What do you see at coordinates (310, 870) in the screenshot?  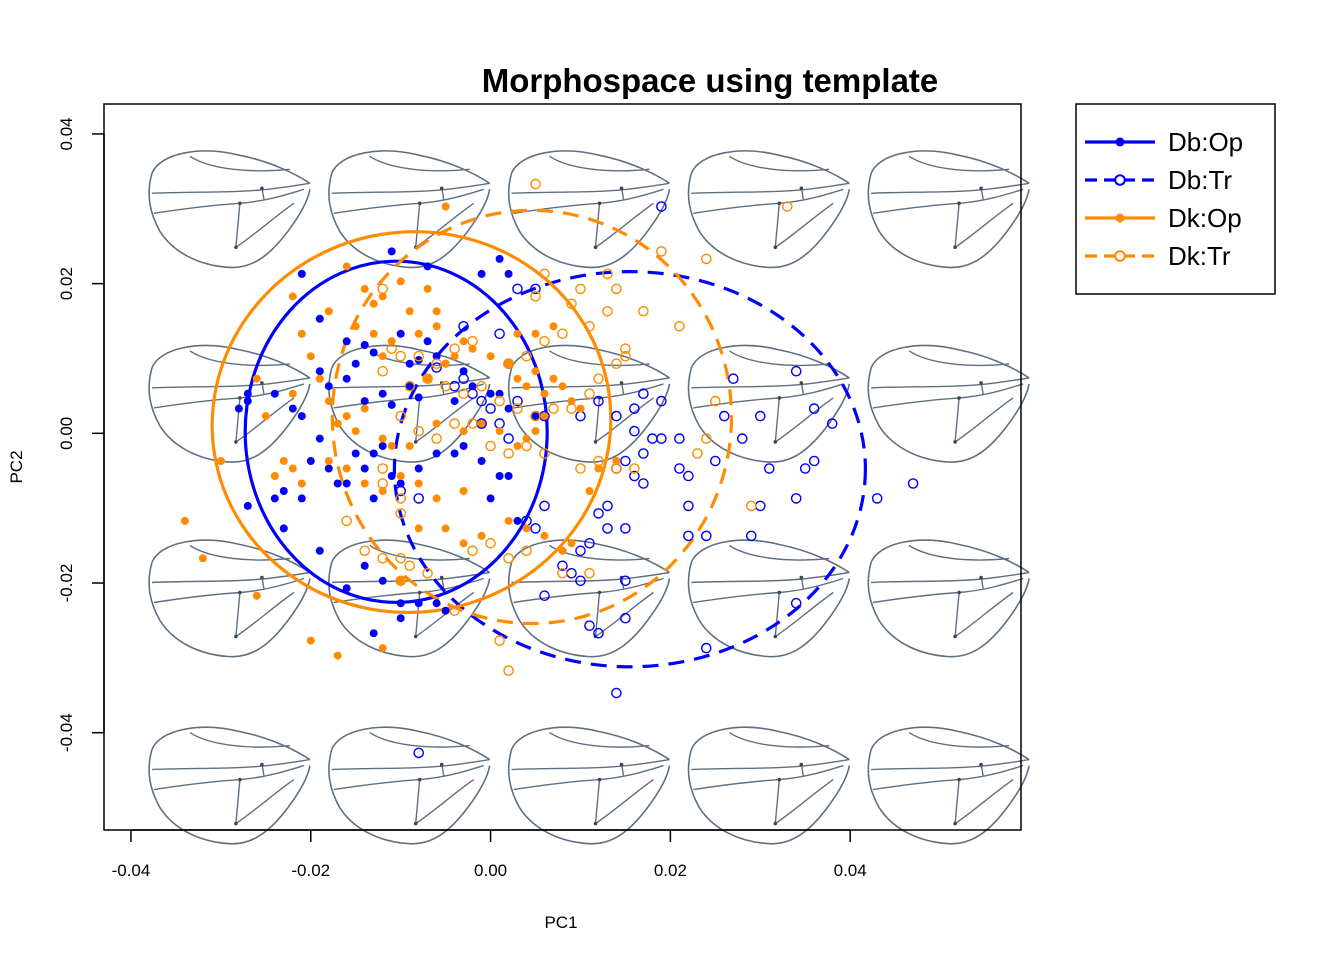 I see `x-tick-label-1: -0.02` at bounding box center [310, 870].